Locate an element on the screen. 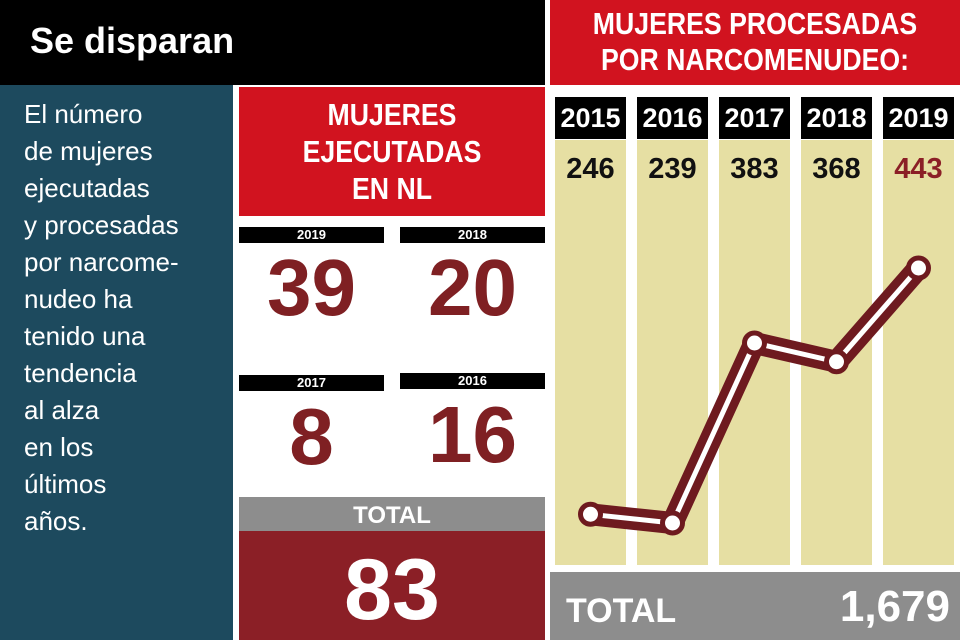 The image size is (960, 640). series-line is located at coordinates (755, 396).